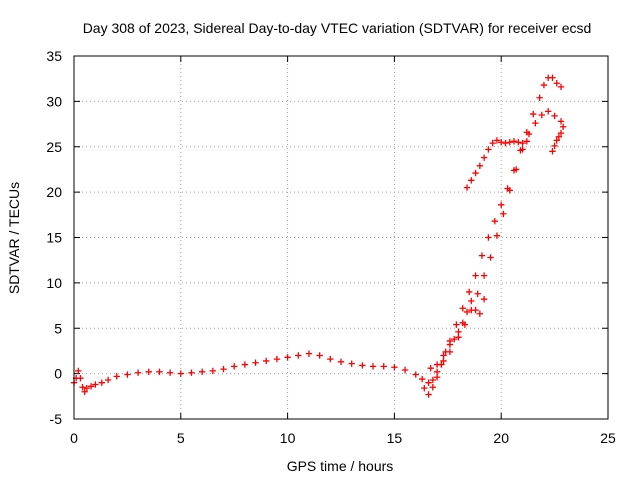 This screenshot has height=480, width=640. Describe the element at coordinates (288, 438) in the screenshot. I see `x-tick-label: 10` at that location.